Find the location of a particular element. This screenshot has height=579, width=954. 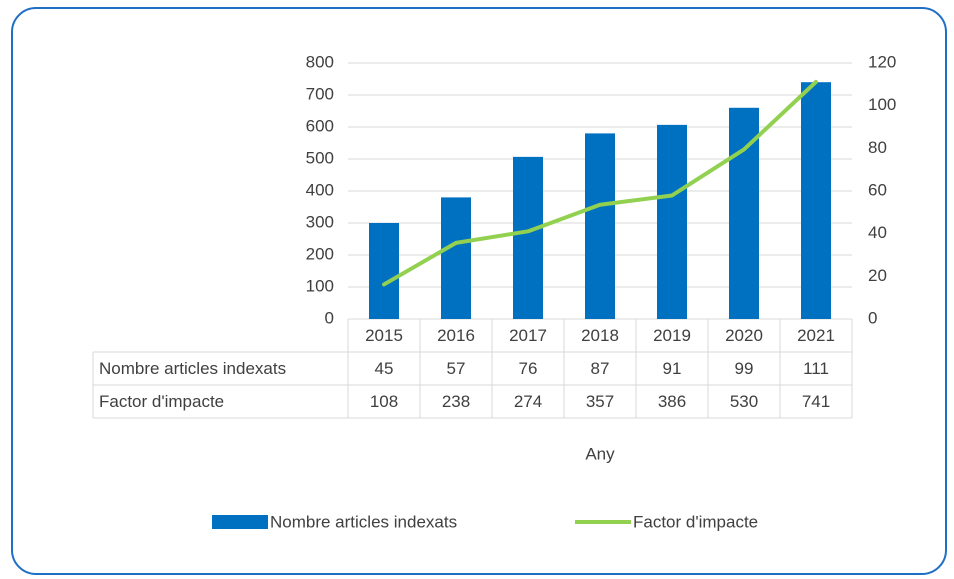

y-tick-label: 200 is located at coordinates (320, 253).